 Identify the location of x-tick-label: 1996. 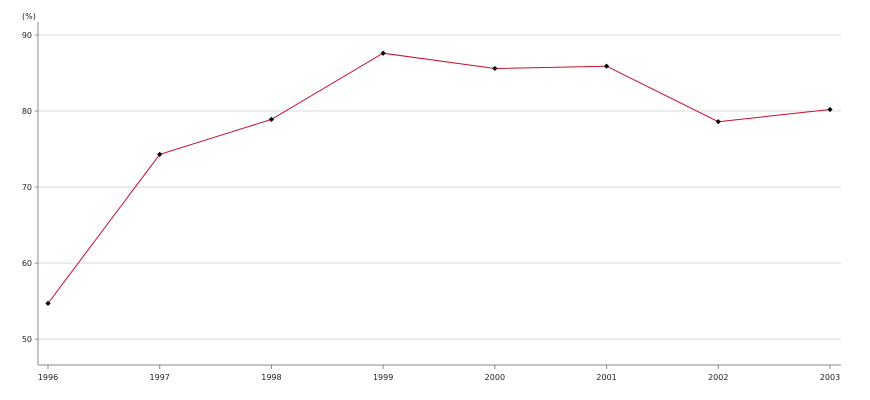
(48, 377).